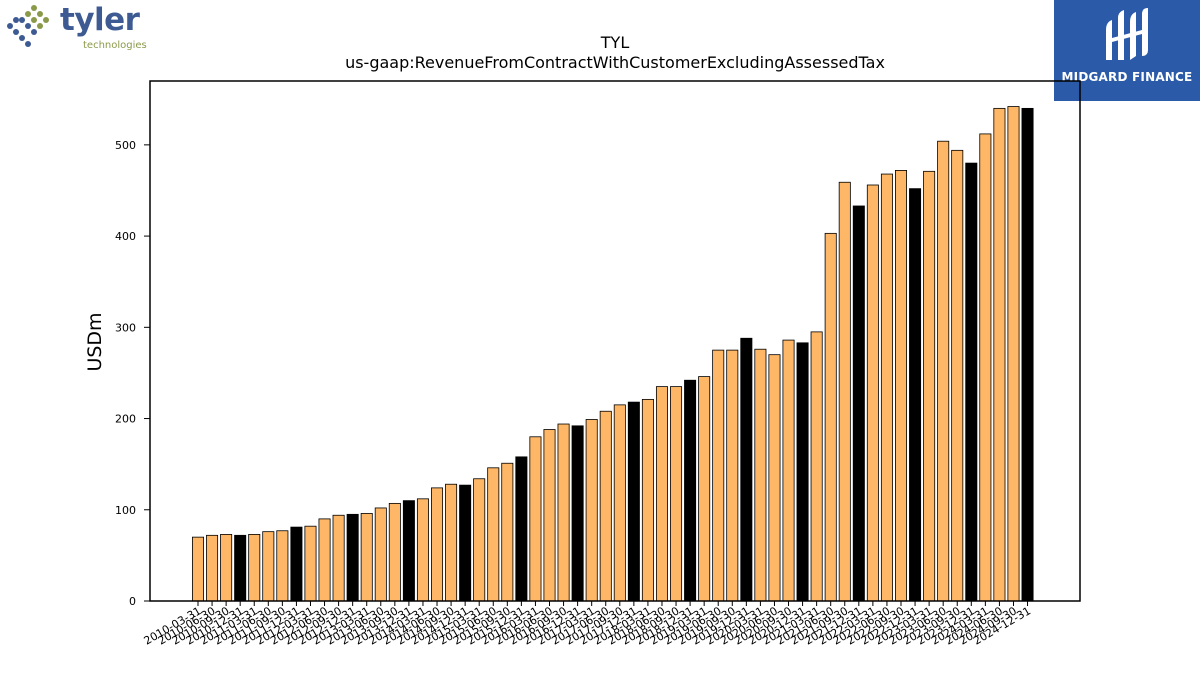 The width and height of the screenshot is (1200, 675). I want to click on tyler-dots-icon, so click(28, 26).